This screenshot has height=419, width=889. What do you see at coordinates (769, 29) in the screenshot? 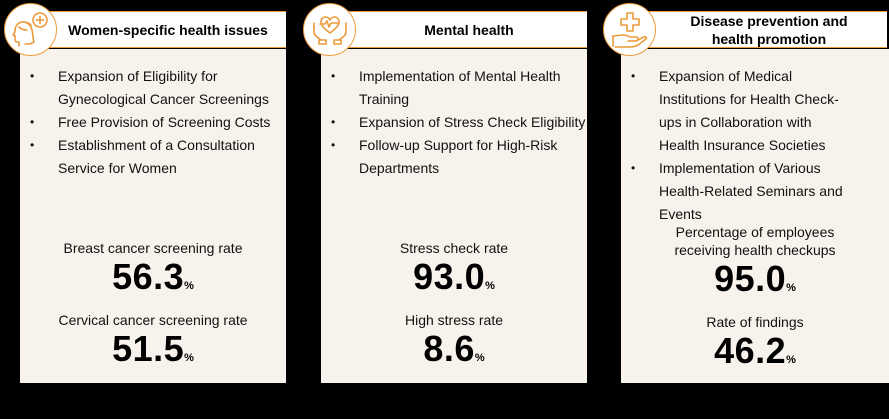
I see `panel-title: Disease prevention and health promotion` at bounding box center [769, 29].